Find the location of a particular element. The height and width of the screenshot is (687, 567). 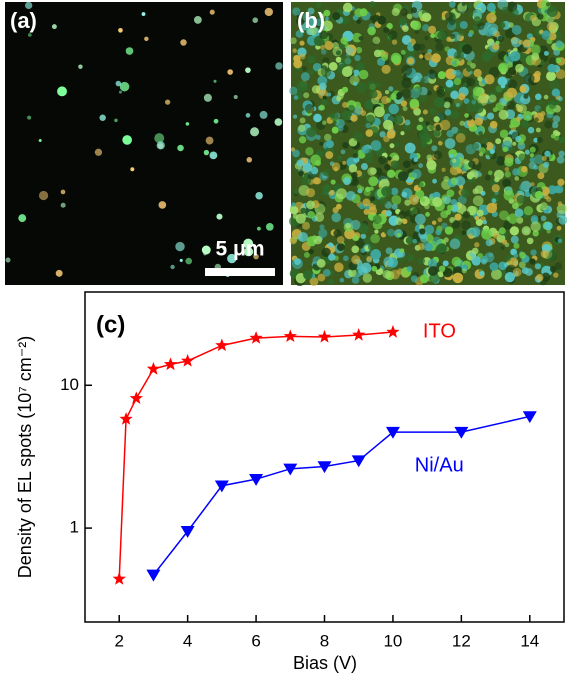

series-label: ITO is located at coordinates (439, 331).